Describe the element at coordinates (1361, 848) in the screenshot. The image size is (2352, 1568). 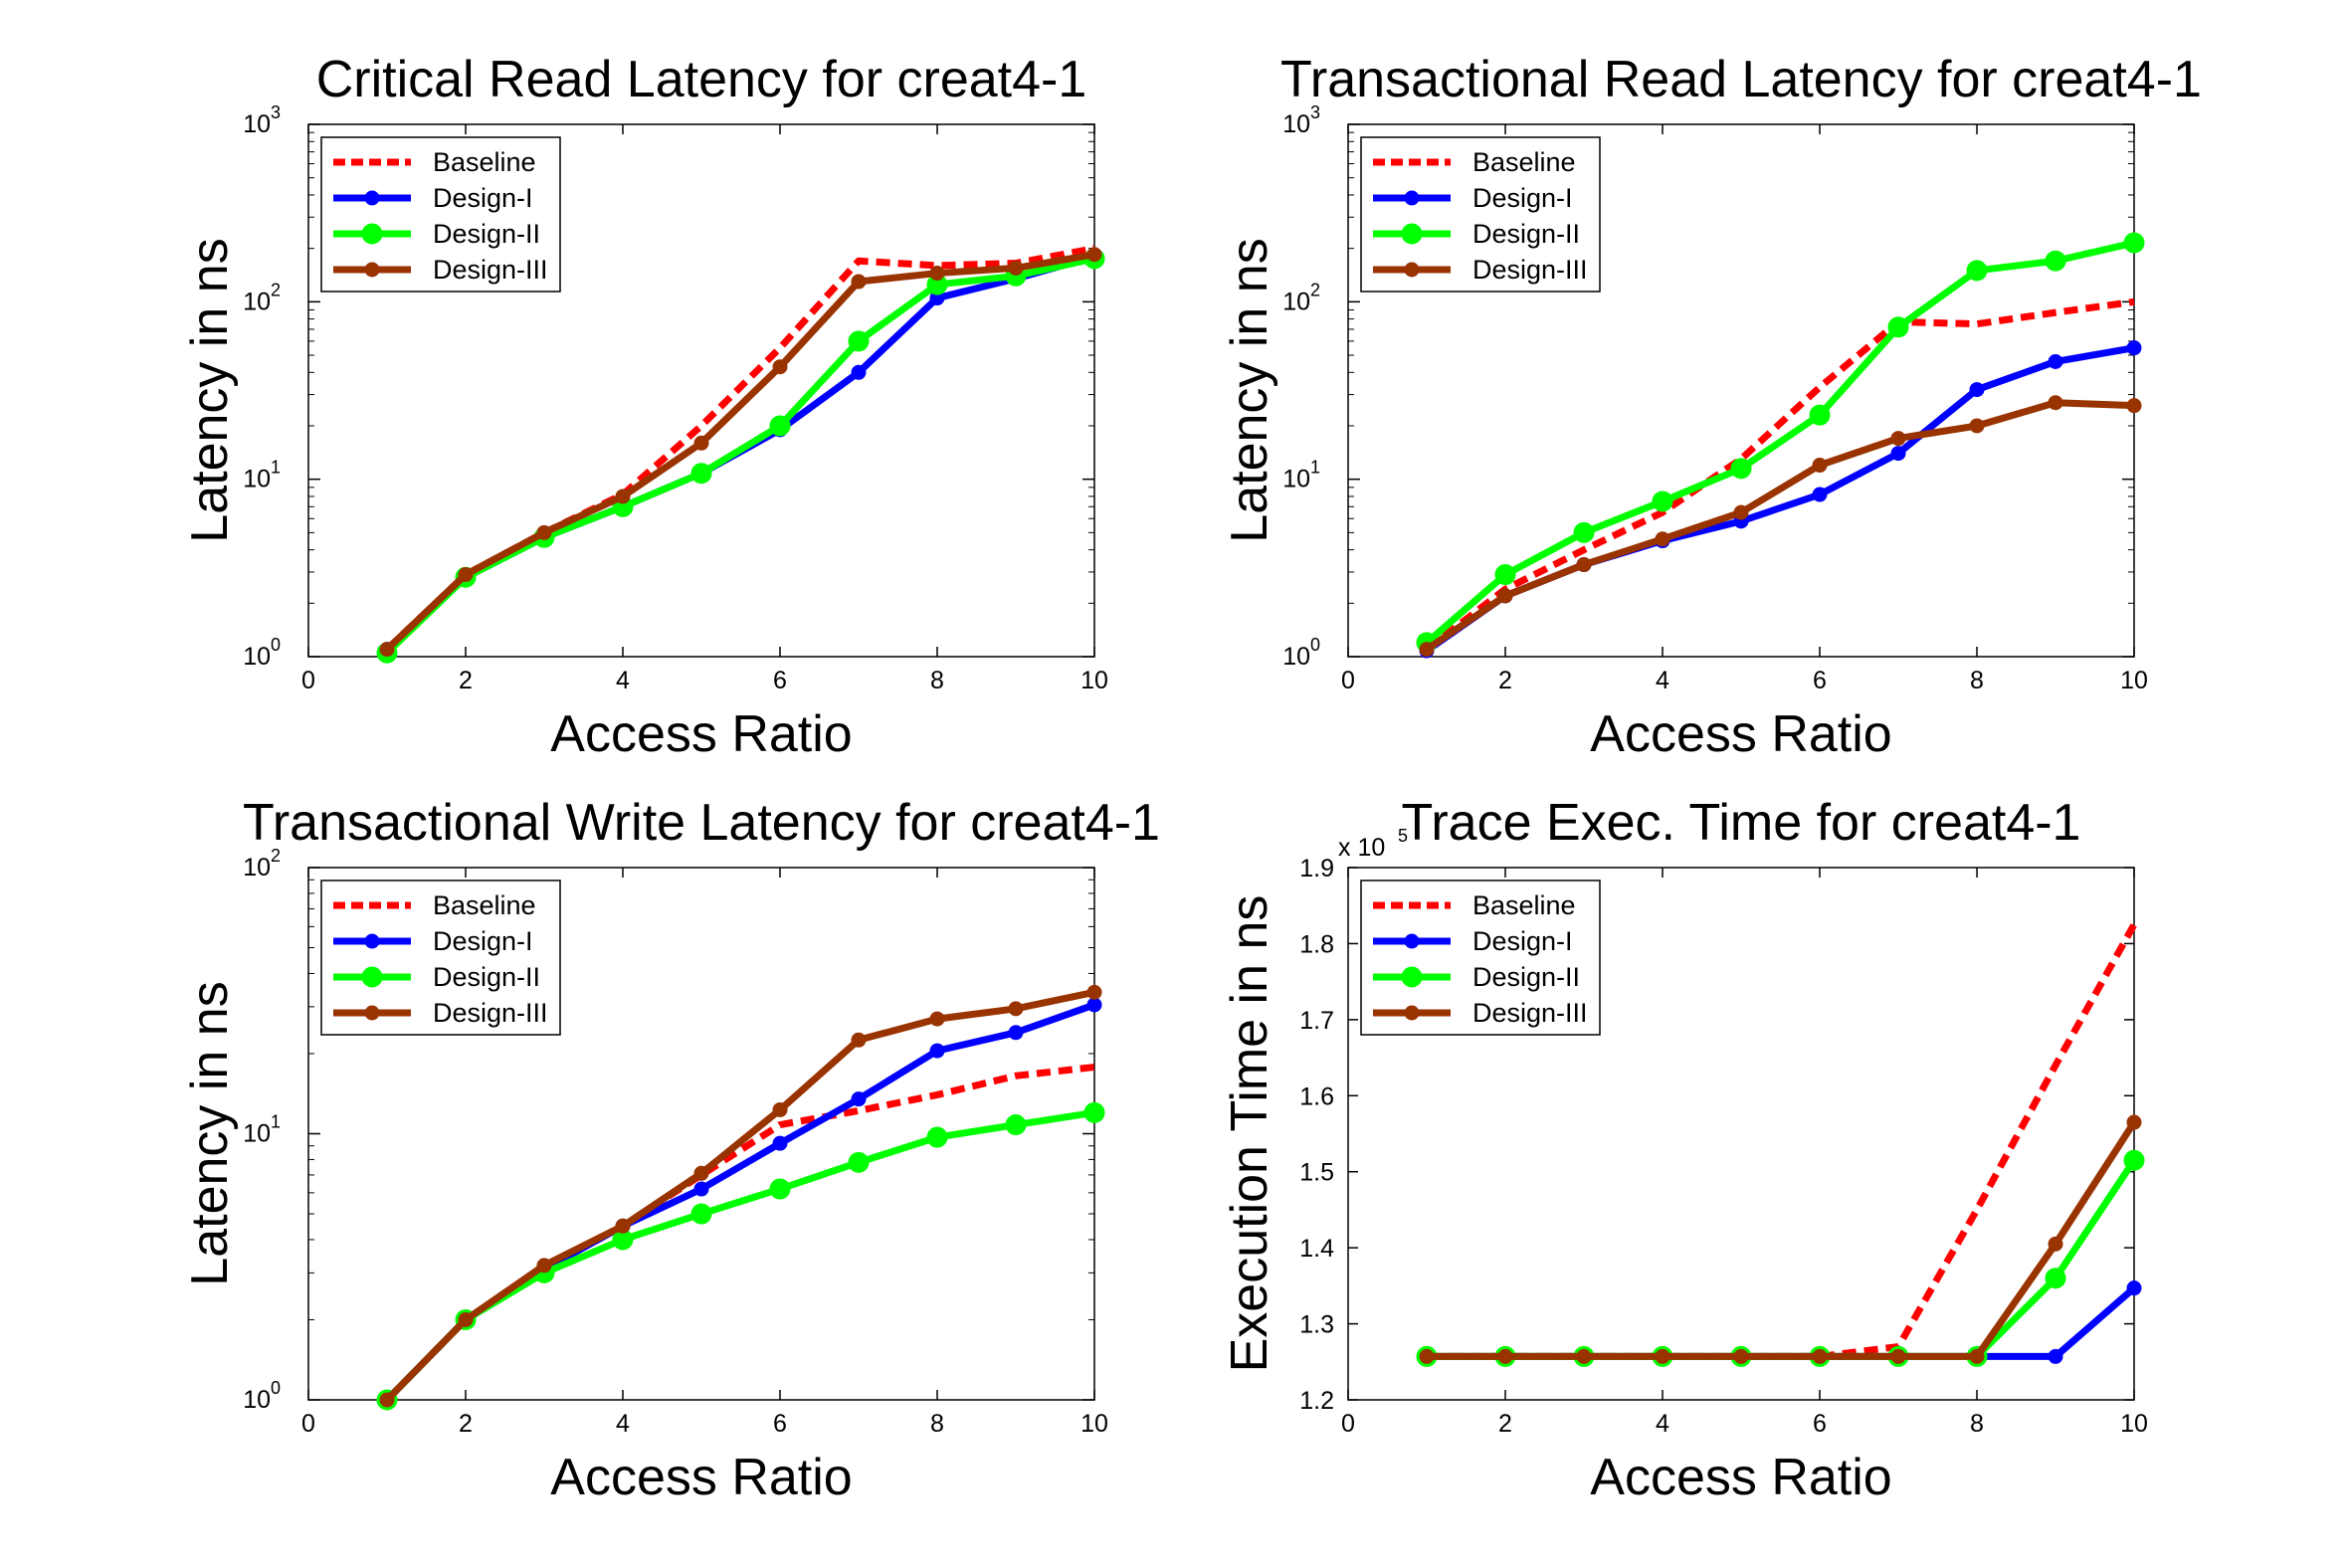
I see `y-multiplier-label: x 10` at that location.